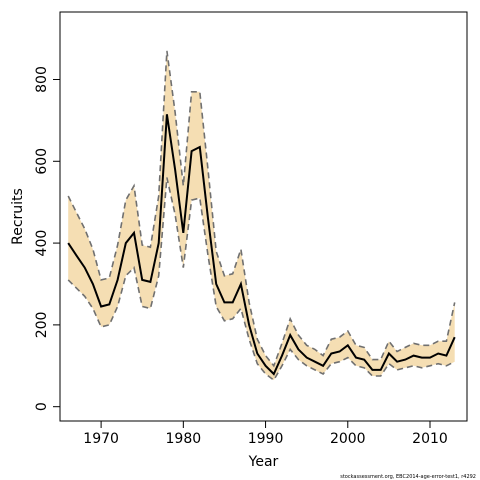 The height and width of the screenshot is (480, 480). I want to click on y-tick-label: 600, so click(42, 161).